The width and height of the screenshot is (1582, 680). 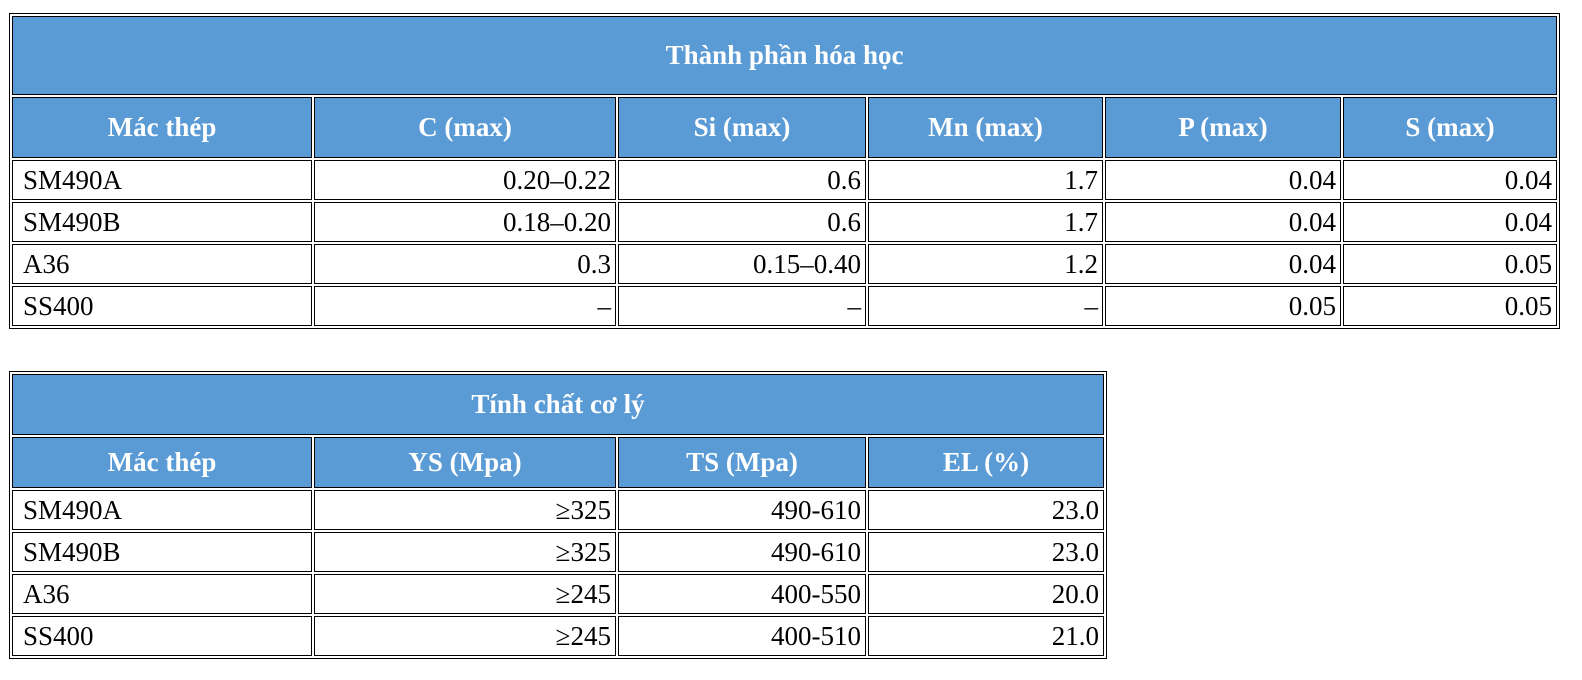 I want to click on table-row: SM490A 0.20–0.22 0.6 1.7 0.04 0.04, so click(x=785, y=180).